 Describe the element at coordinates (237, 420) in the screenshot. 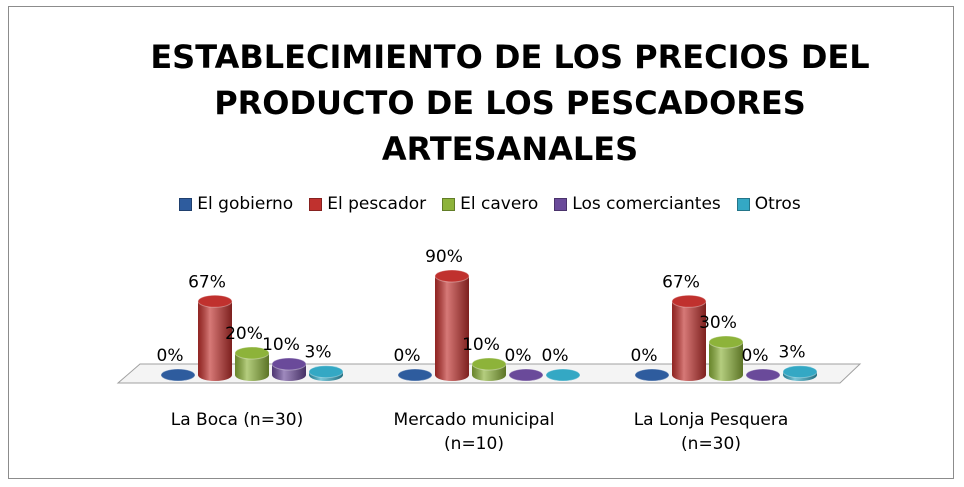

I see `x-tick-label: La Boca (n=30)` at that location.